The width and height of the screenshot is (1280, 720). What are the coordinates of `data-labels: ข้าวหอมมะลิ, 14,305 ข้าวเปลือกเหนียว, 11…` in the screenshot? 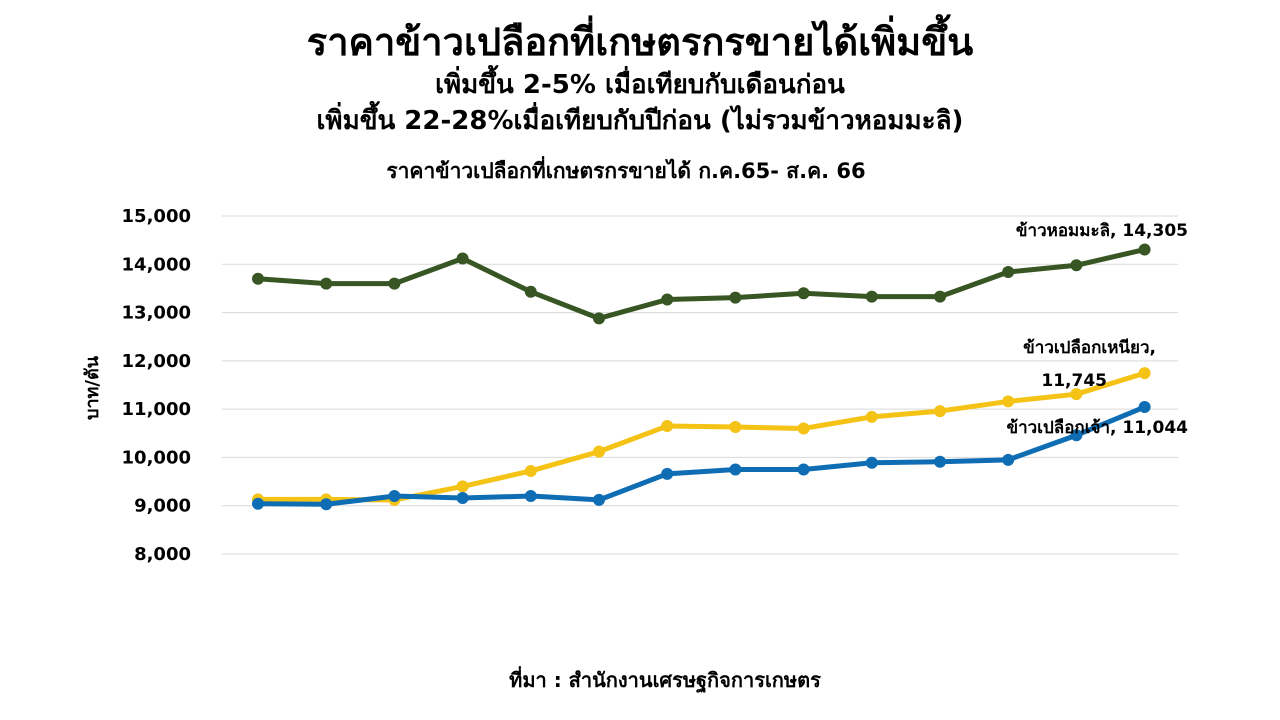 It's located at (1097, 329).